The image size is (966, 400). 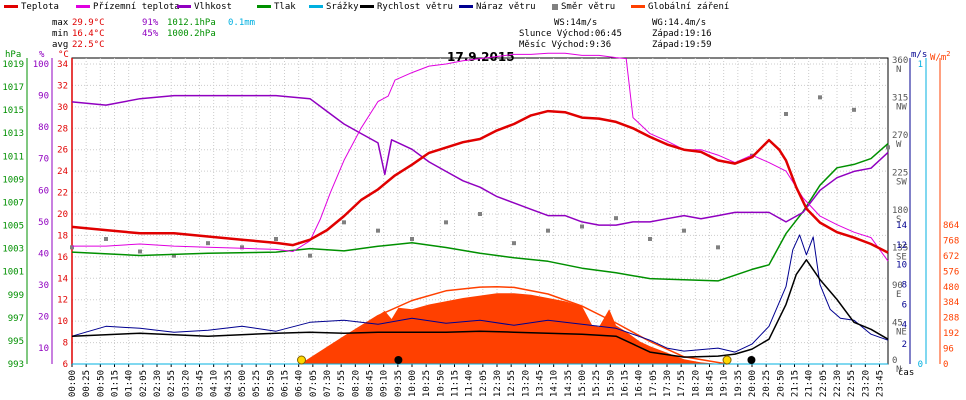 I want to click on x-tick-label: 00:25, so click(x=87, y=383).